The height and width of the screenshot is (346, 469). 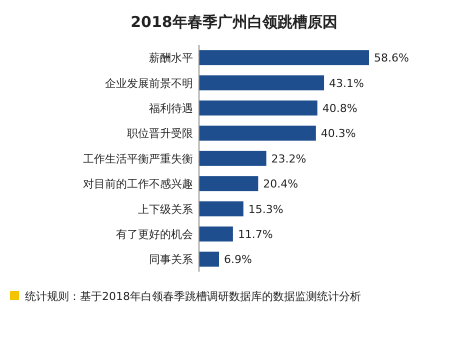 What do you see at coordinates (338, 133) in the screenshot?
I see `data-label: 40.3%` at bounding box center [338, 133].